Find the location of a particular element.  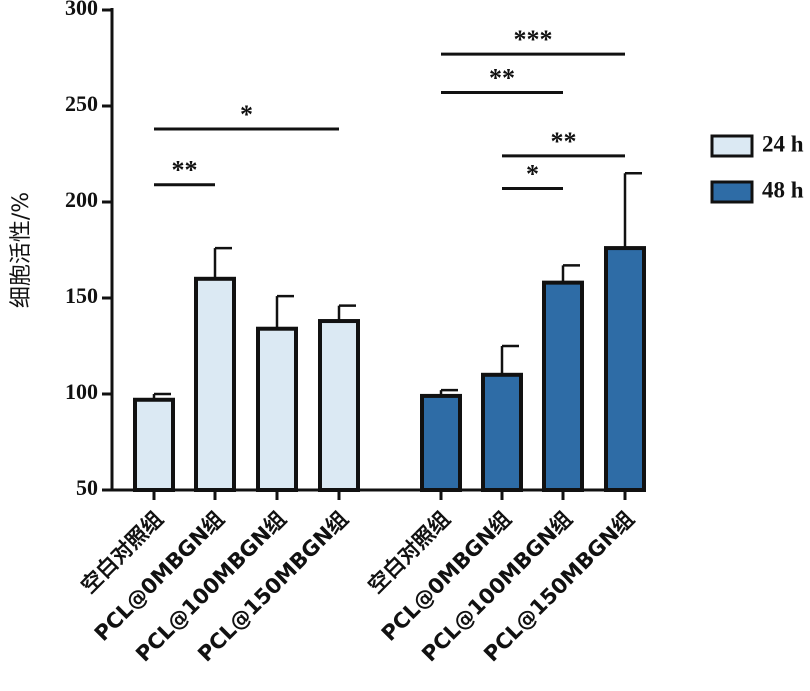

y-axis-label: 细胞活性/% is located at coordinates (21, 250).